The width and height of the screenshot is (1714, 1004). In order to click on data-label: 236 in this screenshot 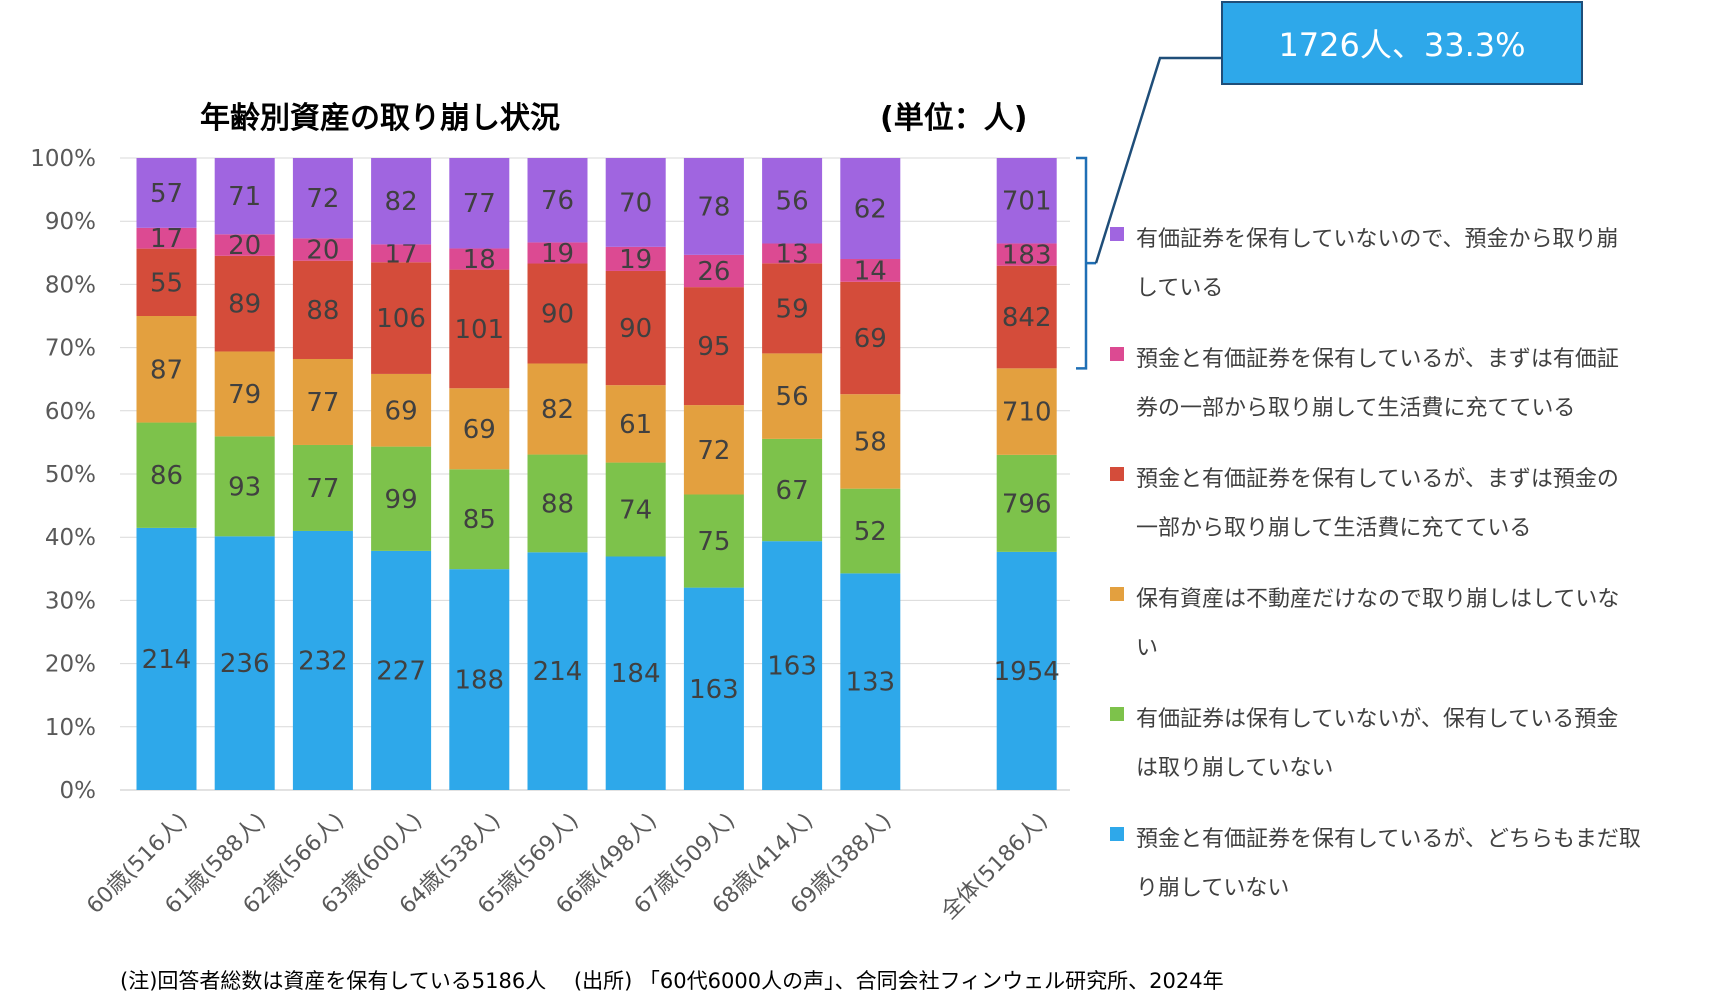, I will do `click(245, 664)`.